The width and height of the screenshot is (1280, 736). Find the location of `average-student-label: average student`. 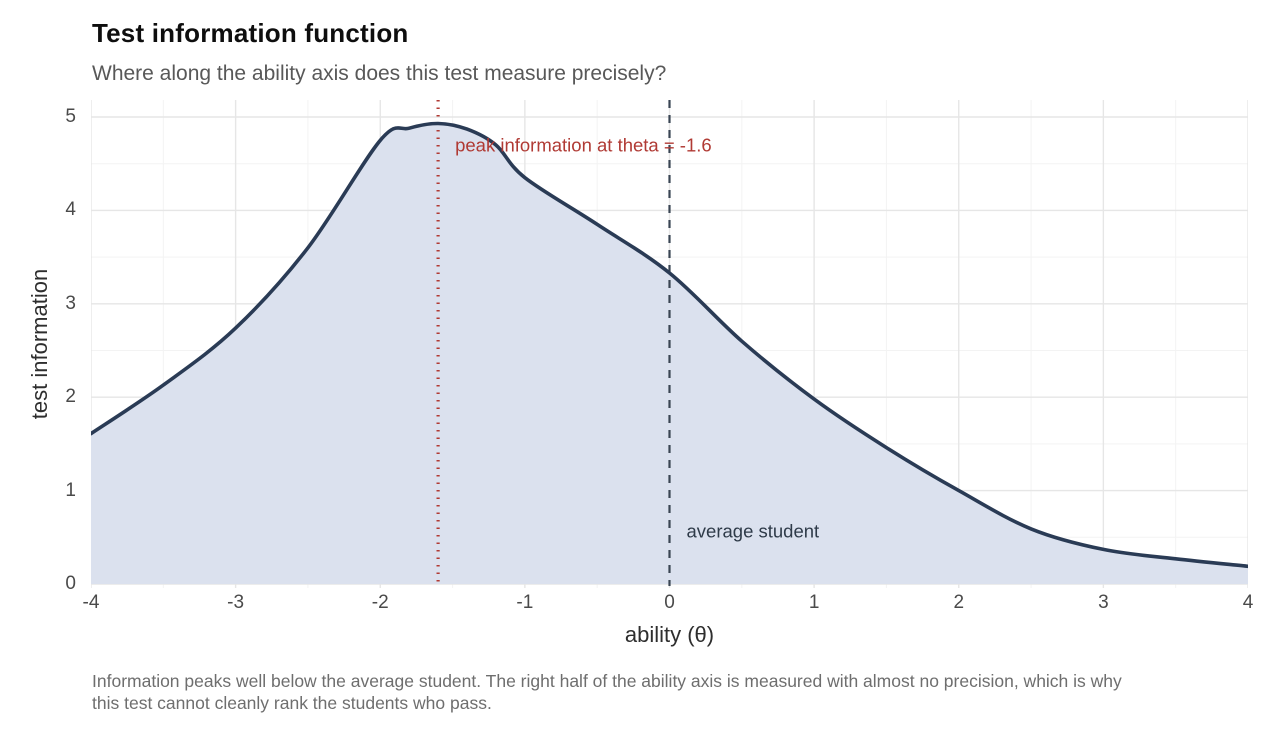

average-student-label: average student is located at coordinates (753, 530).